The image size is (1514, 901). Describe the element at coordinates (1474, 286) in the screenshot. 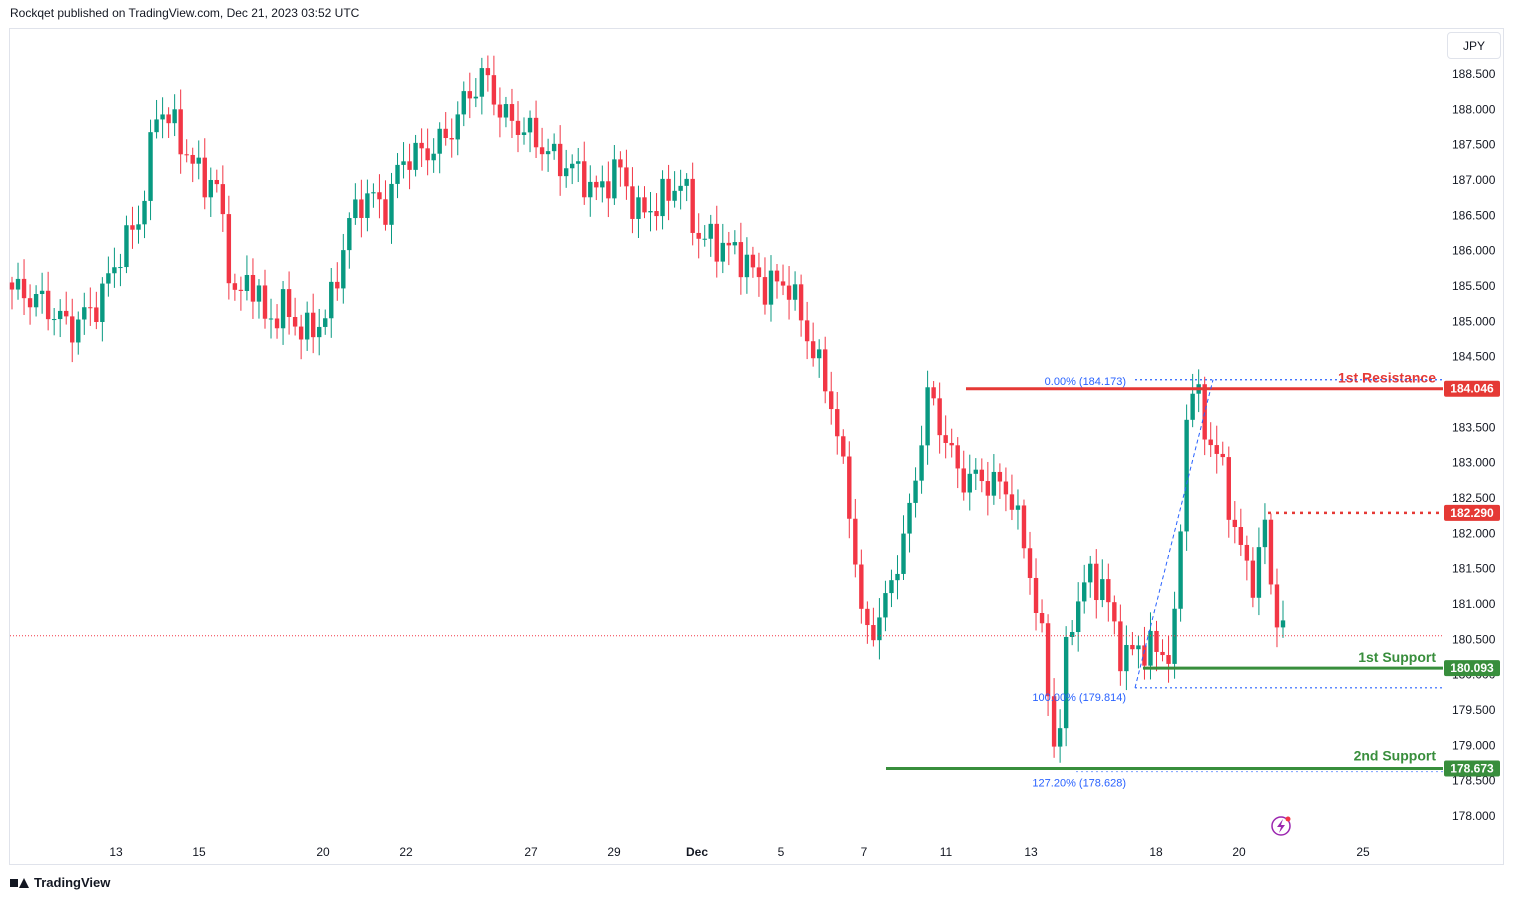

I see `y-tick-label: 185.500` at that location.